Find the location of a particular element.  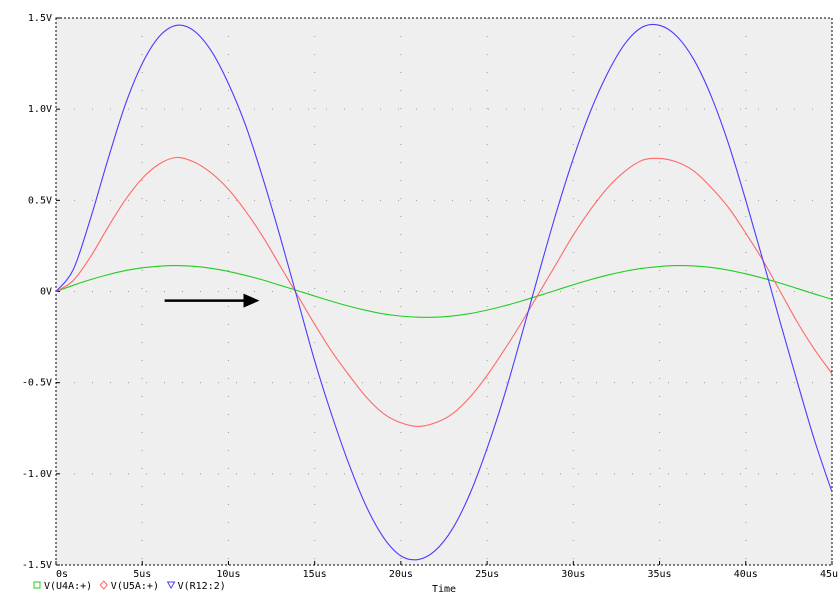

y-tick-label: 0.5V is located at coordinates (40, 200).